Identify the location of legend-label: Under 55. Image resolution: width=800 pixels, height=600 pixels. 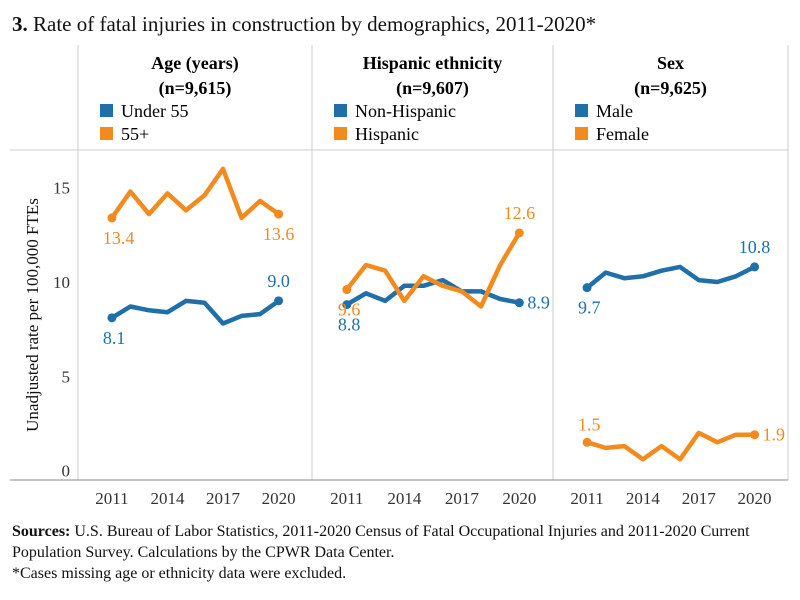
(154, 111).